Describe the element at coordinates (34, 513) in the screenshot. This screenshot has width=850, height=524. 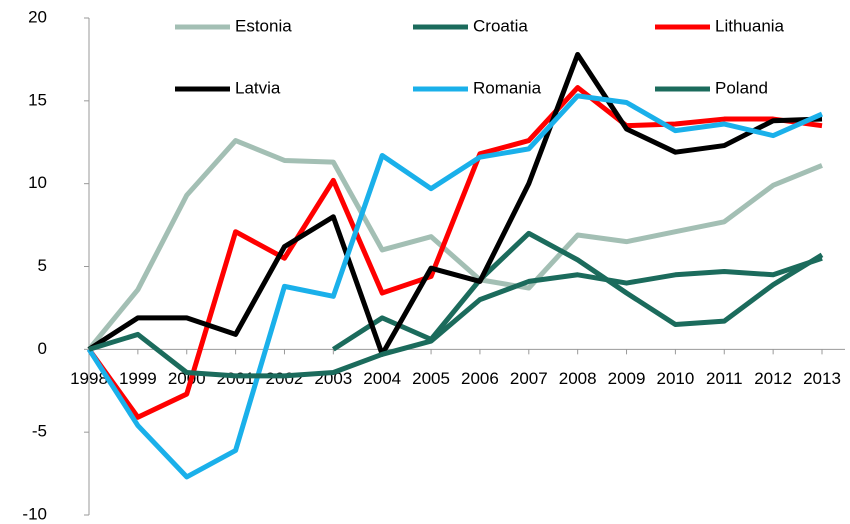
I see `y-tick-label: -10` at that location.